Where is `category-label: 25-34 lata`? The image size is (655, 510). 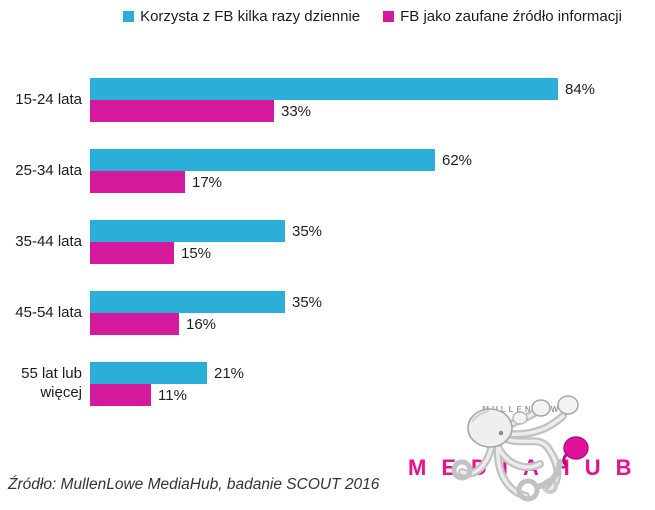 category-label: 25-34 lata is located at coordinates (48, 170).